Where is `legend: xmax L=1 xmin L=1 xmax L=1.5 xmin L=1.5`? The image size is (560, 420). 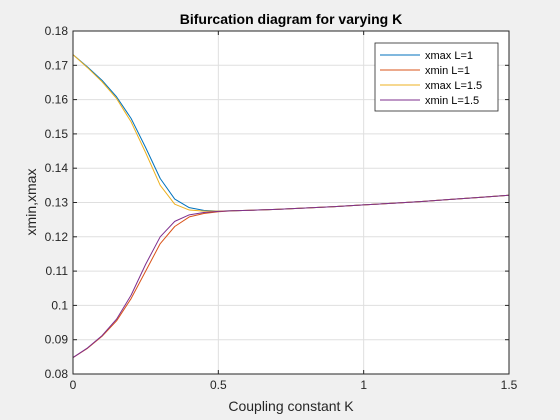
legend: xmax L=1 xmin L=1 xmax L=1.5 xmin L=1.5 is located at coordinates (436, 77).